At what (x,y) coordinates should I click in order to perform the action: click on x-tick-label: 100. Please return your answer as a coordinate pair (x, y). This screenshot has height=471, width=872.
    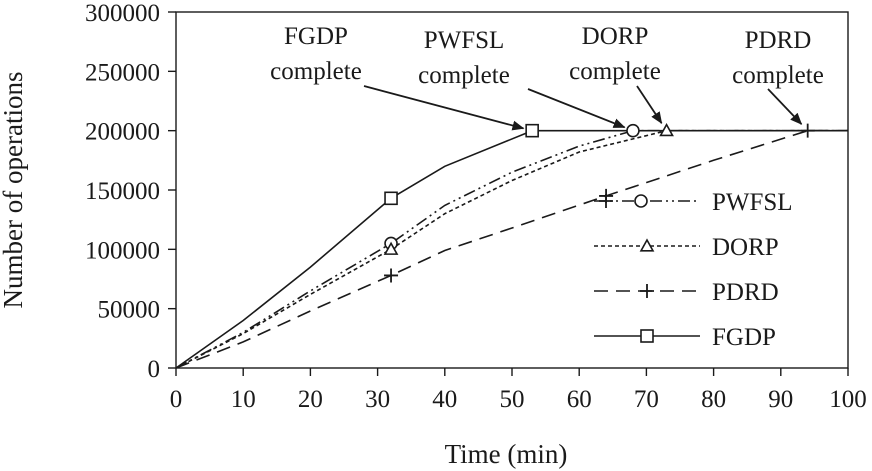
    Looking at the image, I should click on (848, 399).